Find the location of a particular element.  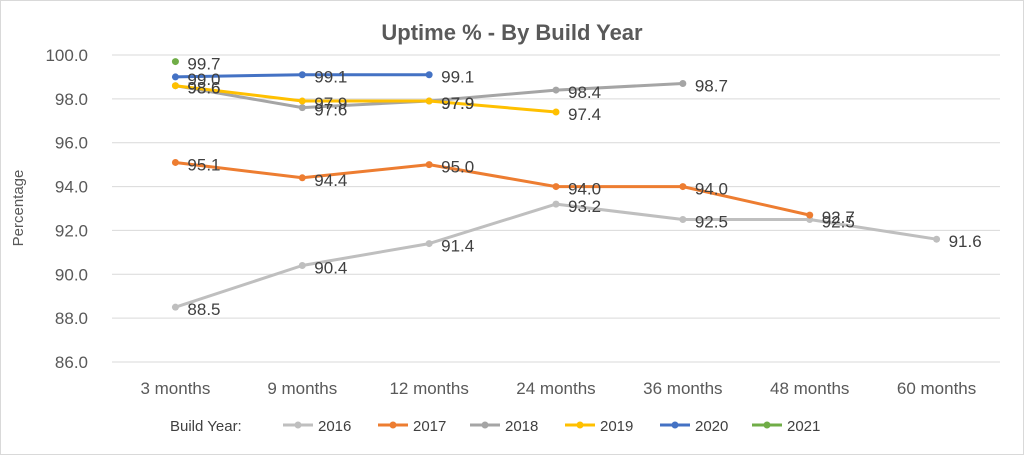

legend-label-2020: 2020 is located at coordinates (711, 426).